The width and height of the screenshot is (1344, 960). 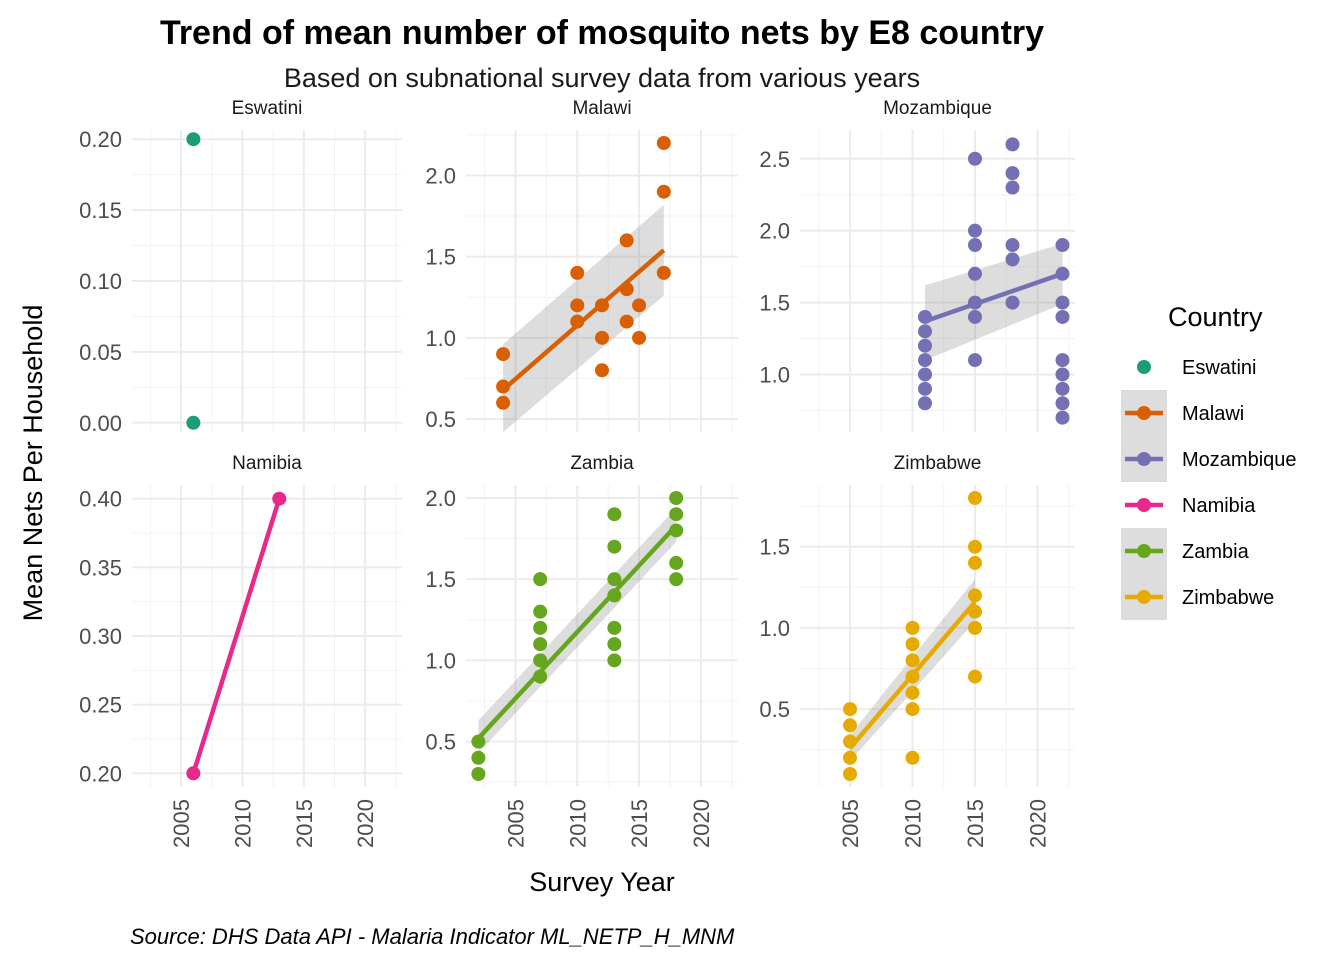 I want to click on legend-key-zimbabwe, so click(x=1144, y=597).